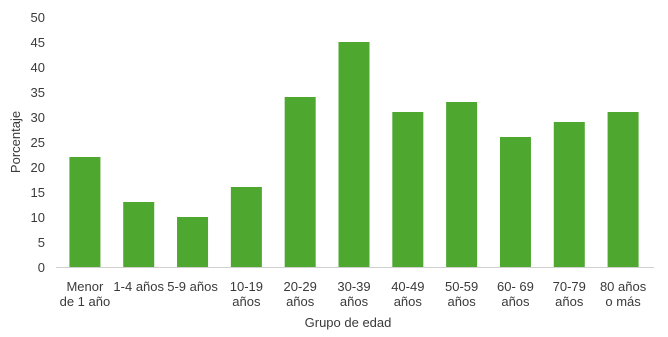 The image size is (668, 337). What do you see at coordinates (192, 286) in the screenshot?
I see `x-tick-label: 5-9 años` at bounding box center [192, 286].